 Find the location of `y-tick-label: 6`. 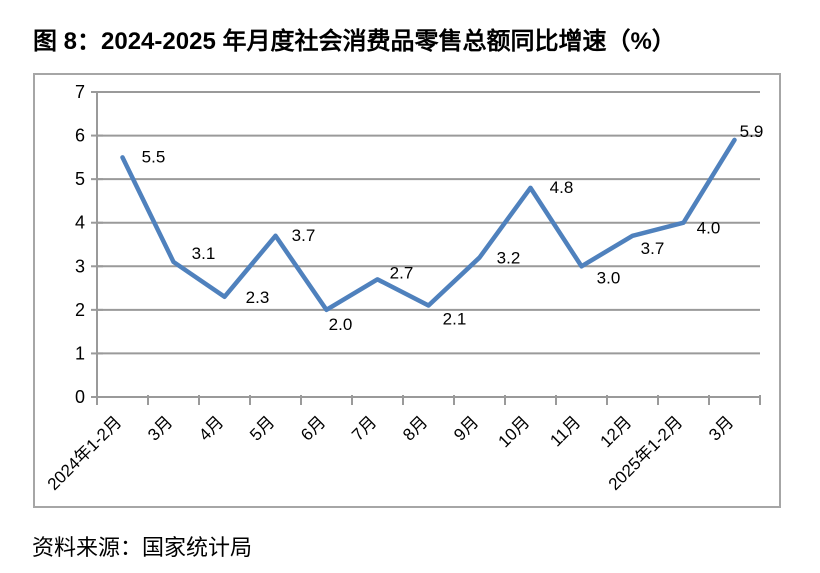

y-tick-label: 6 is located at coordinates (80, 136).